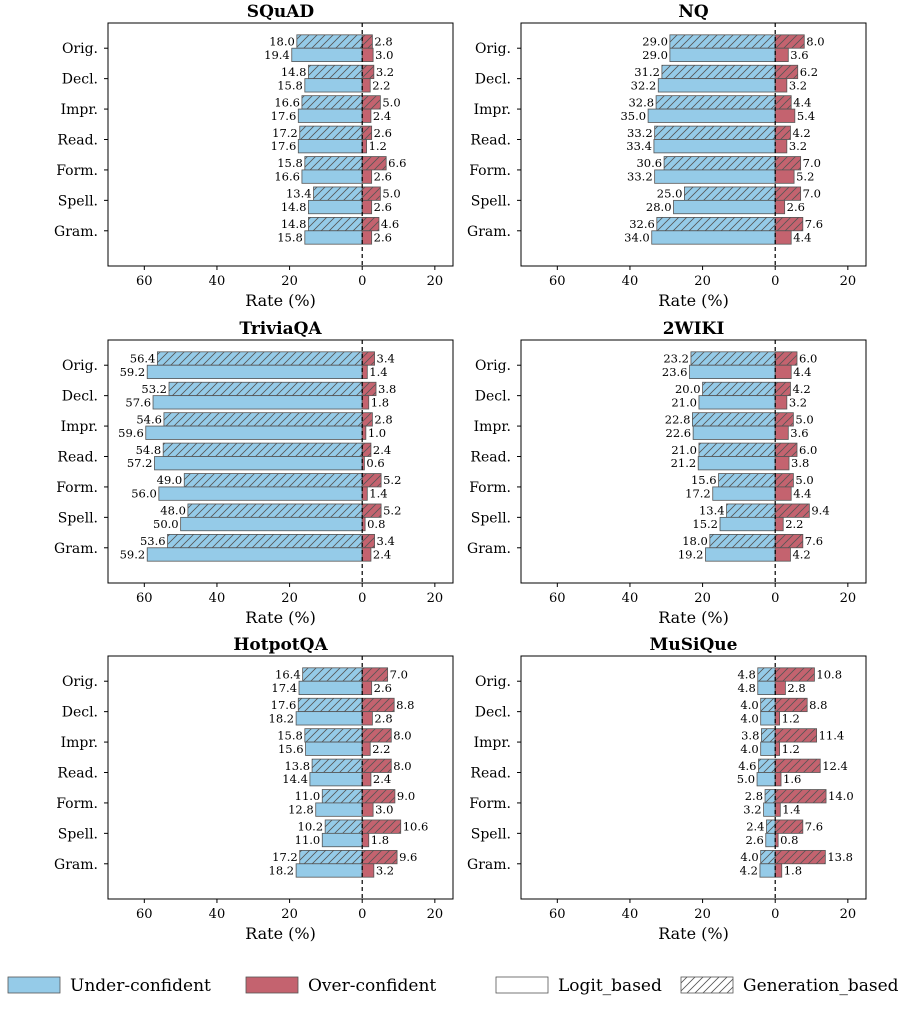 Image resolution: width=900 pixels, height=1009 pixels. What do you see at coordinates (829, 675) in the screenshot?
I see `data-label-over-gen: 10.8` at bounding box center [829, 675].